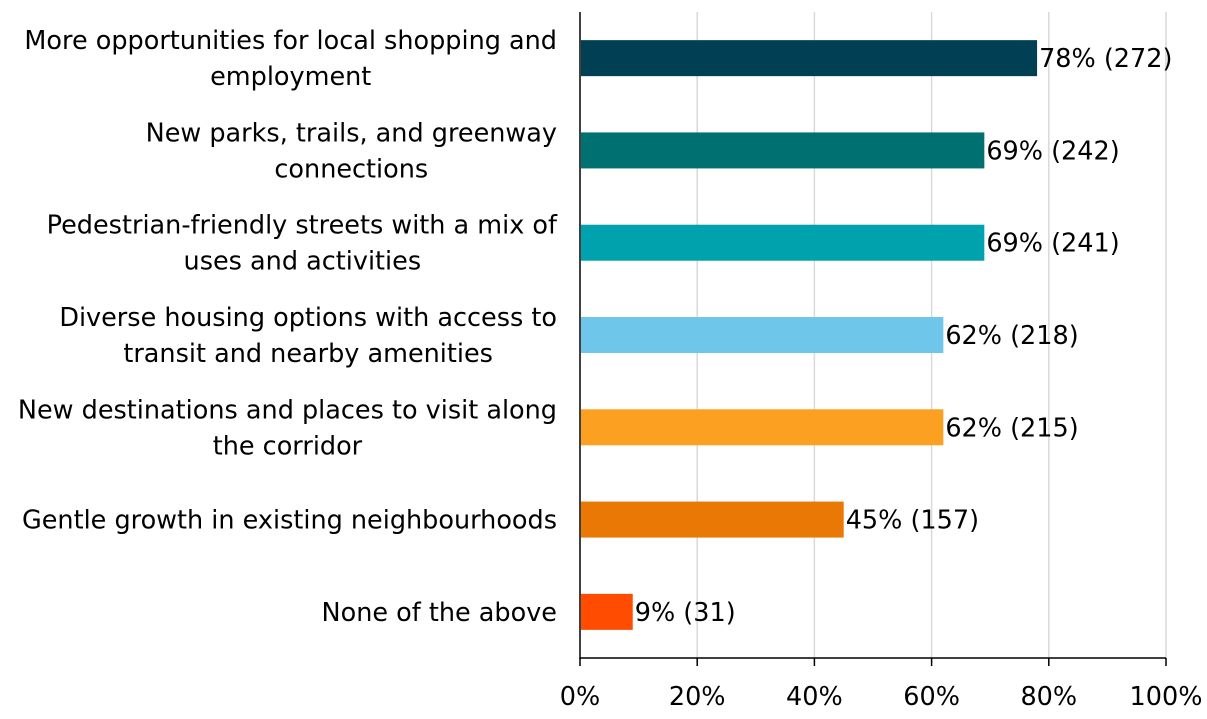 The height and width of the screenshot is (719, 1207). I want to click on category-label-3-line-0: Diverse housing options with access to, so click(308, 318).